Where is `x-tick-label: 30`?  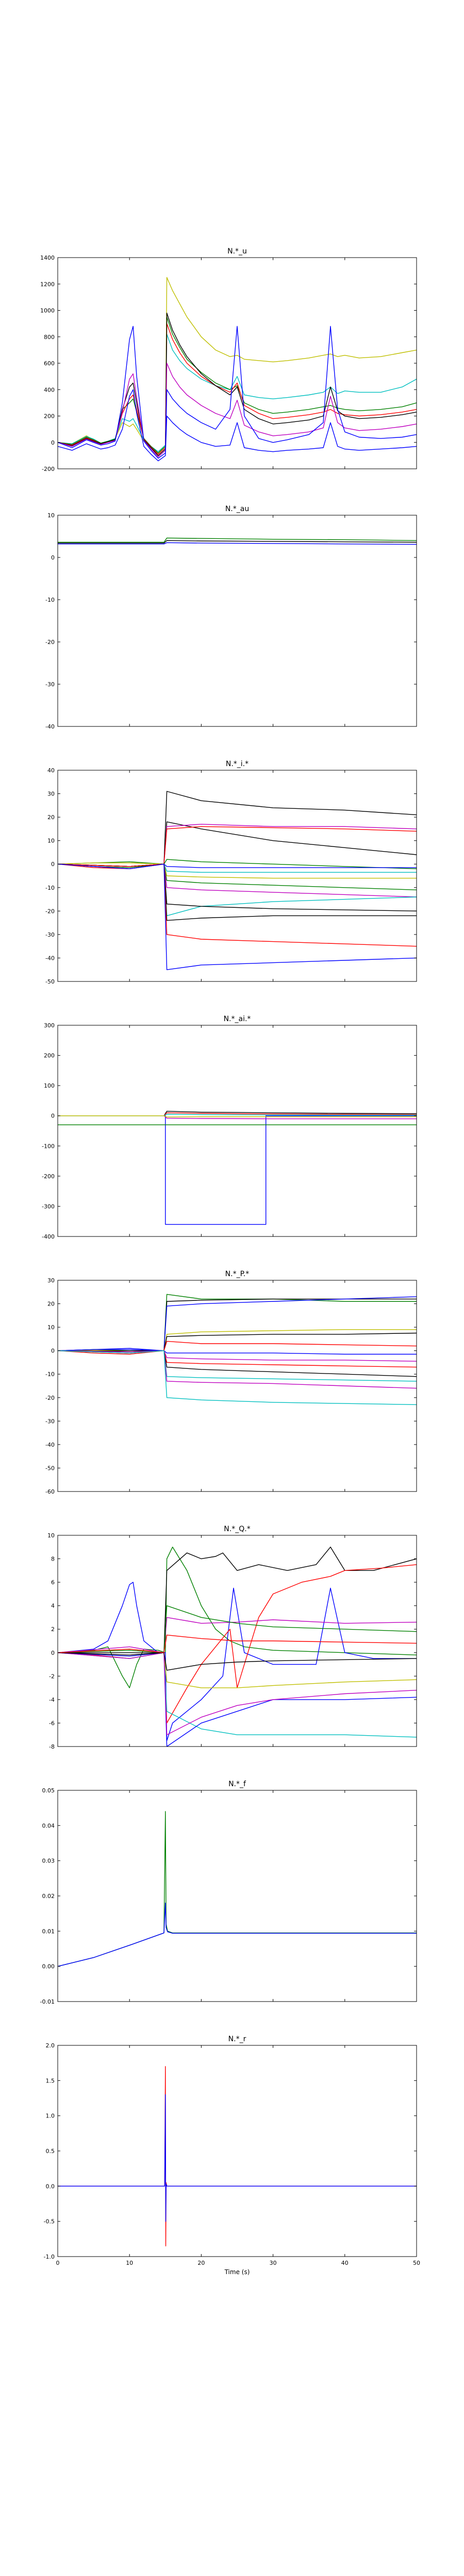
x-tick-label: 30 is located at coordinates (273, 2263).